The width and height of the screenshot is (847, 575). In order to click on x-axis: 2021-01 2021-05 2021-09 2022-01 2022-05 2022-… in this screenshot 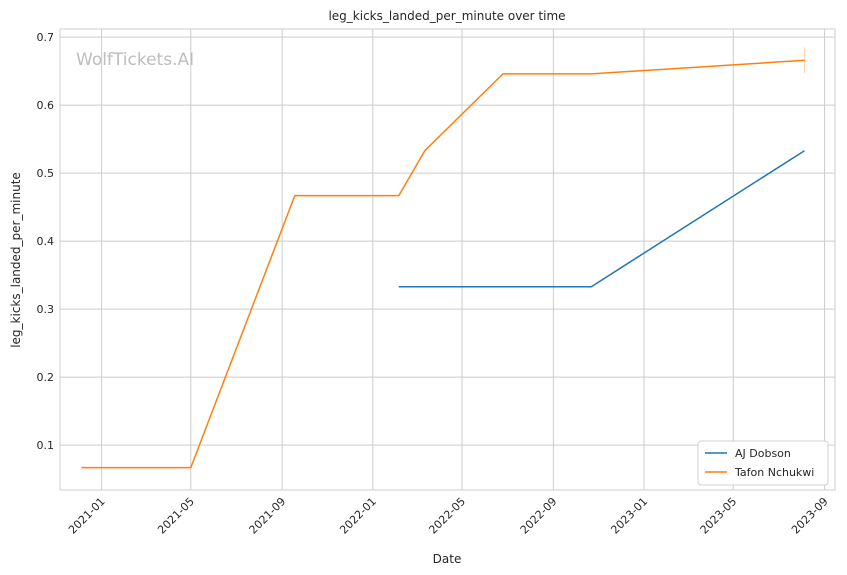, I will do `click(448, 516)`.